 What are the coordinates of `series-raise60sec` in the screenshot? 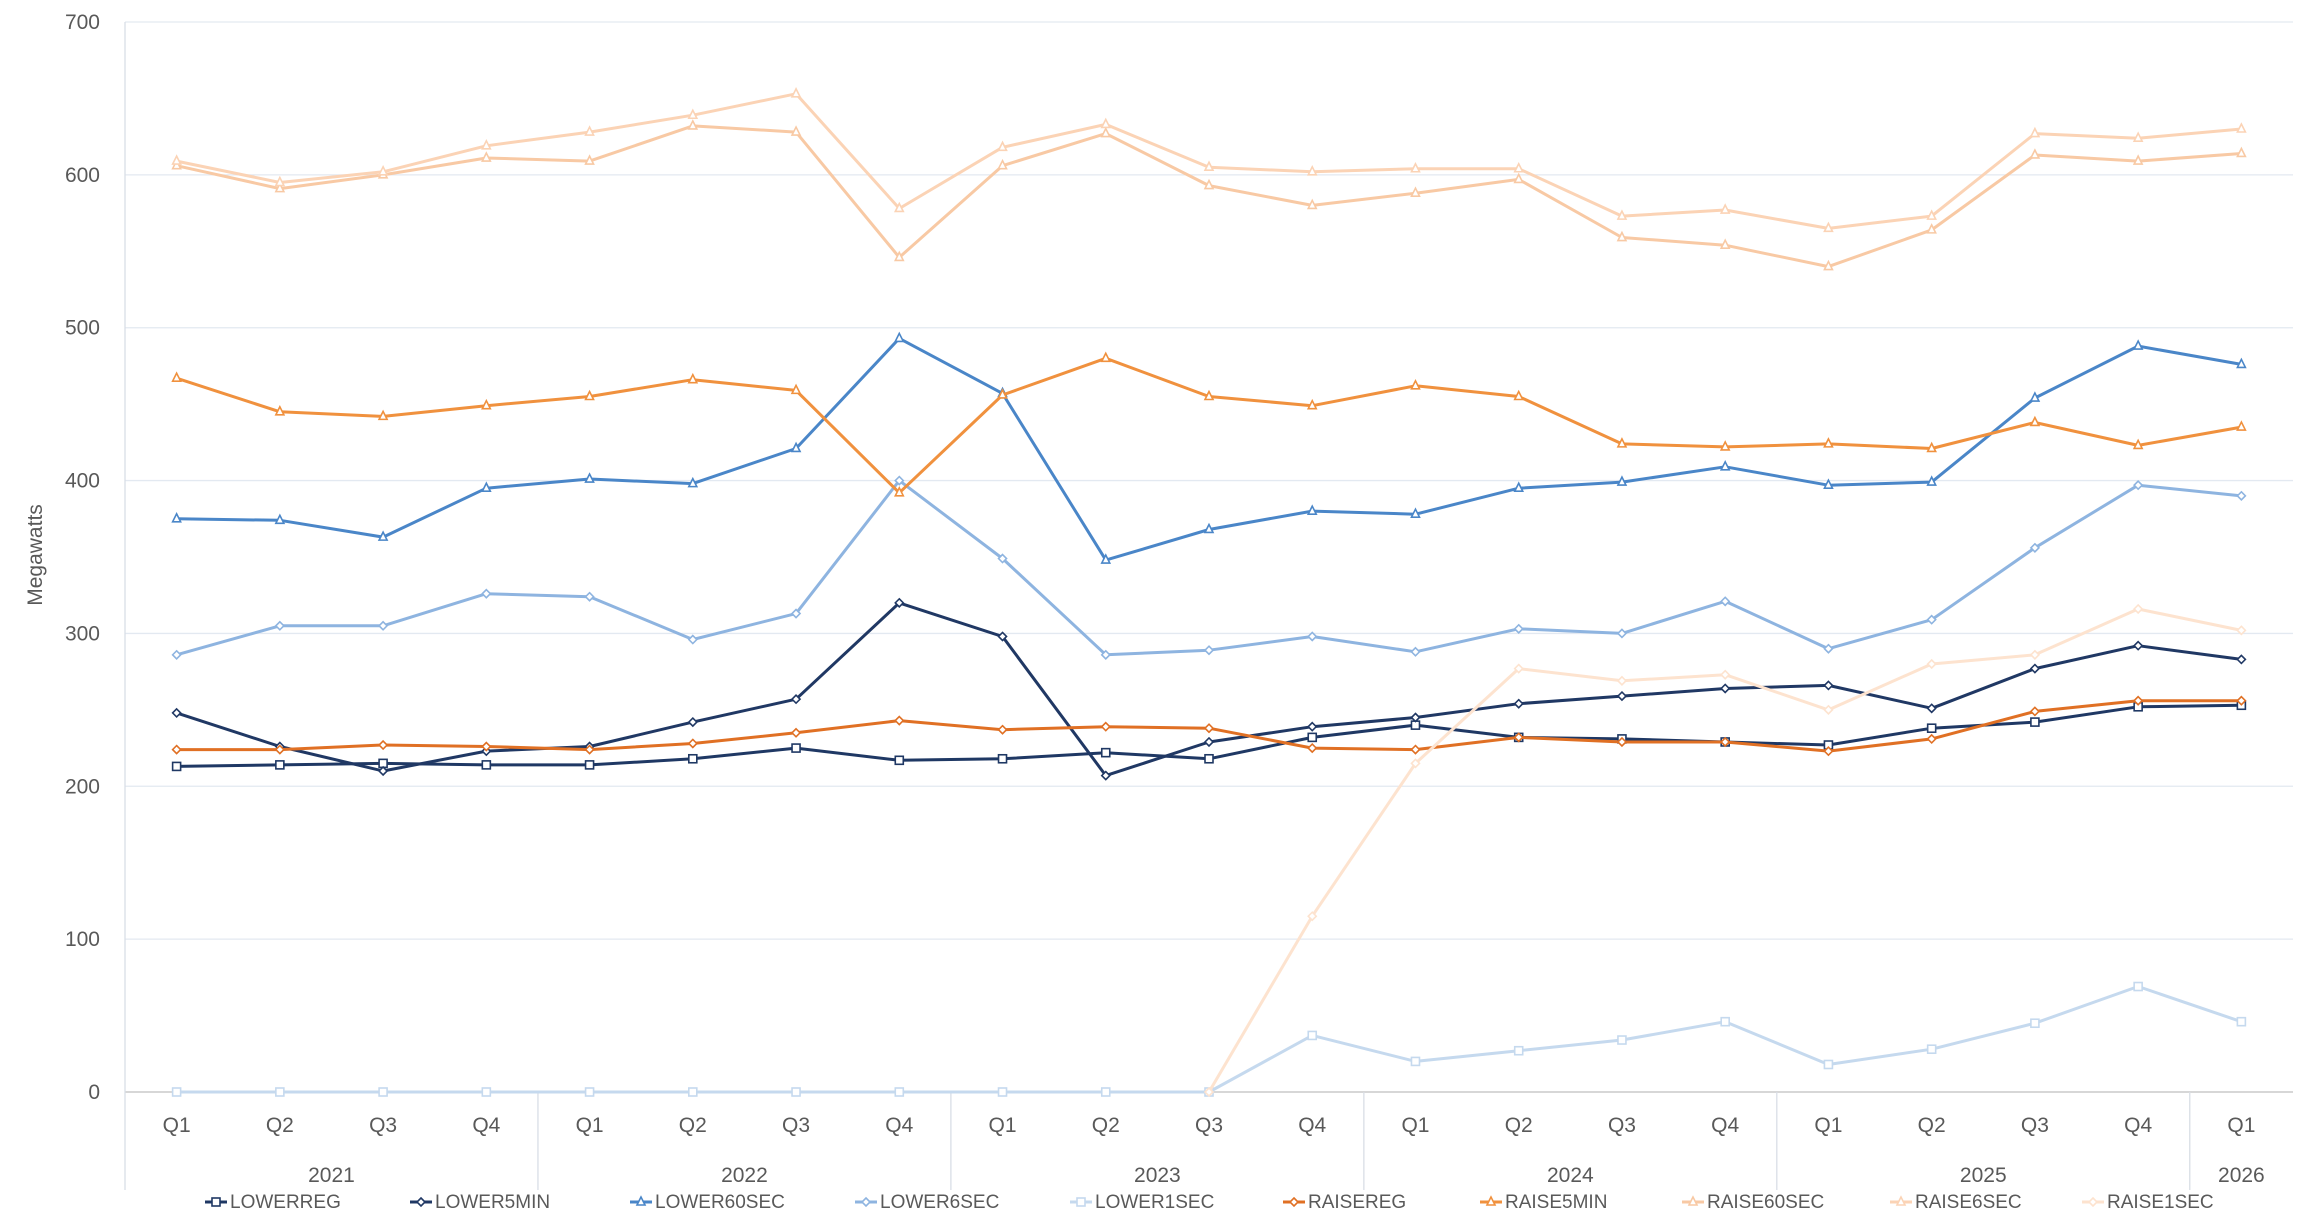 It's located at (1209, 195).